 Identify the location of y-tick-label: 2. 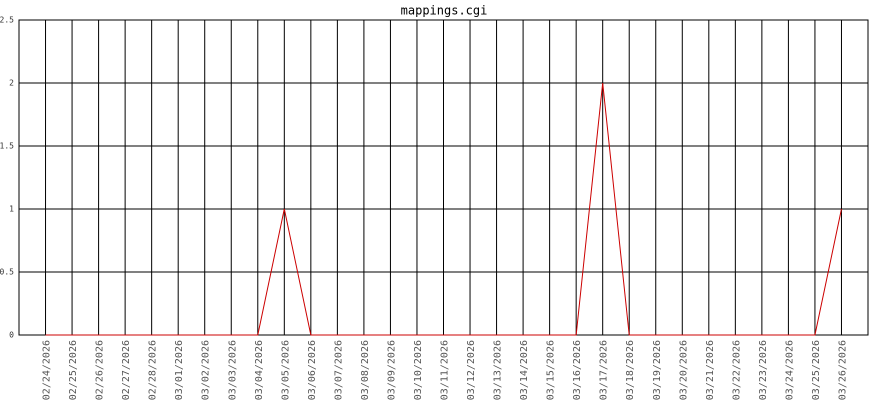
(11, 83).